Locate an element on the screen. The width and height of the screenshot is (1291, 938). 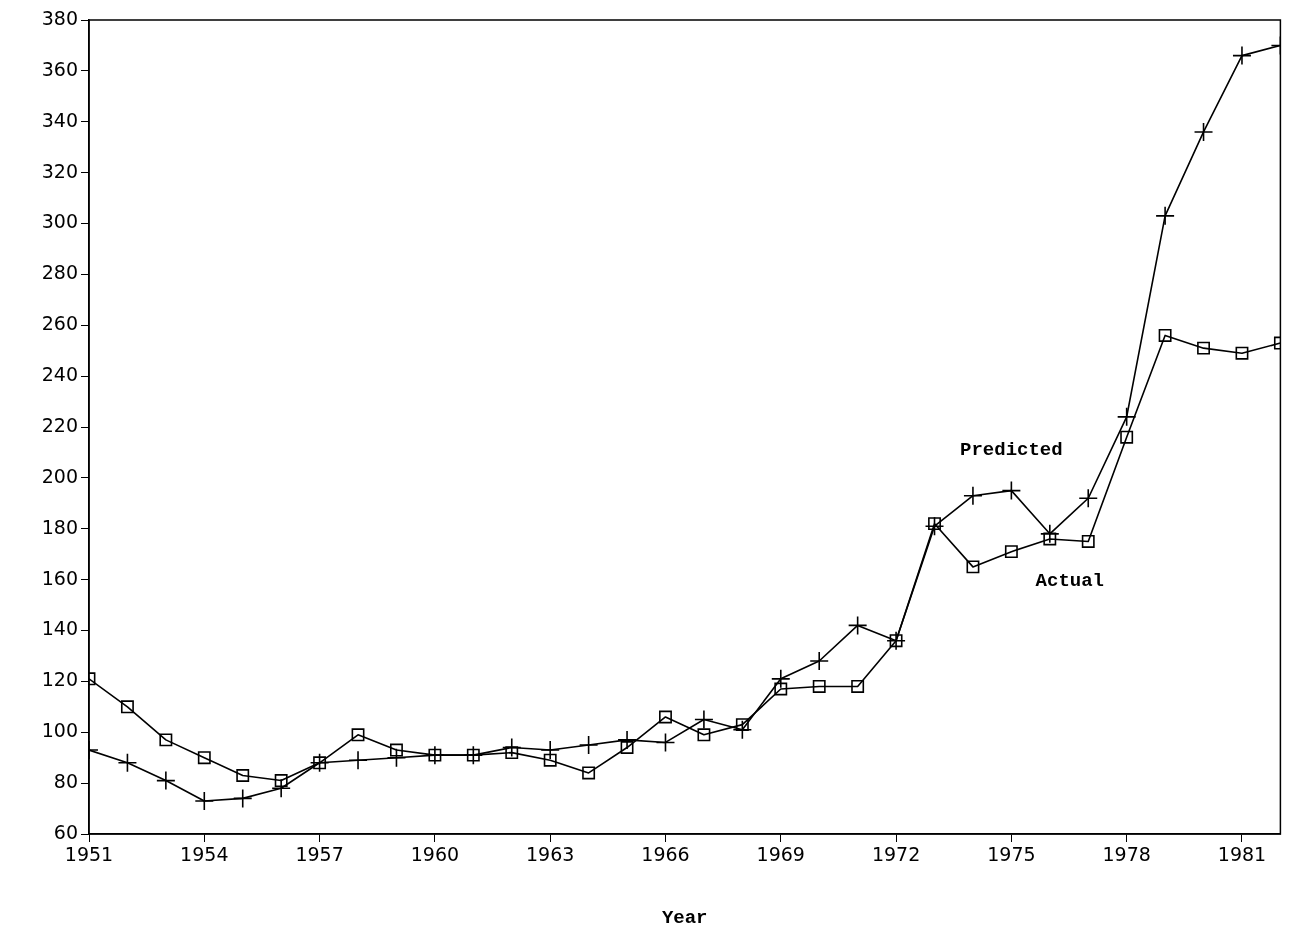
series-label: Actual is located at coordinates (1070, 580).